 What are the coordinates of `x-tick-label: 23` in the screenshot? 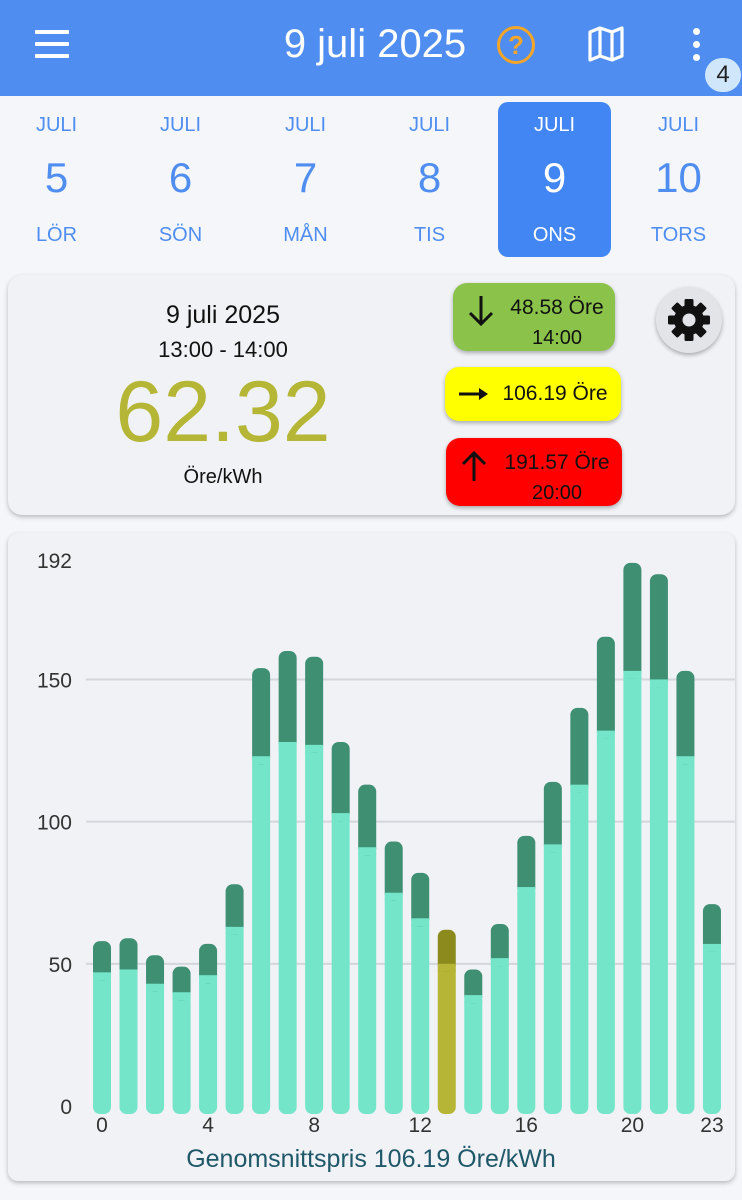 It's located at (711, 1125).